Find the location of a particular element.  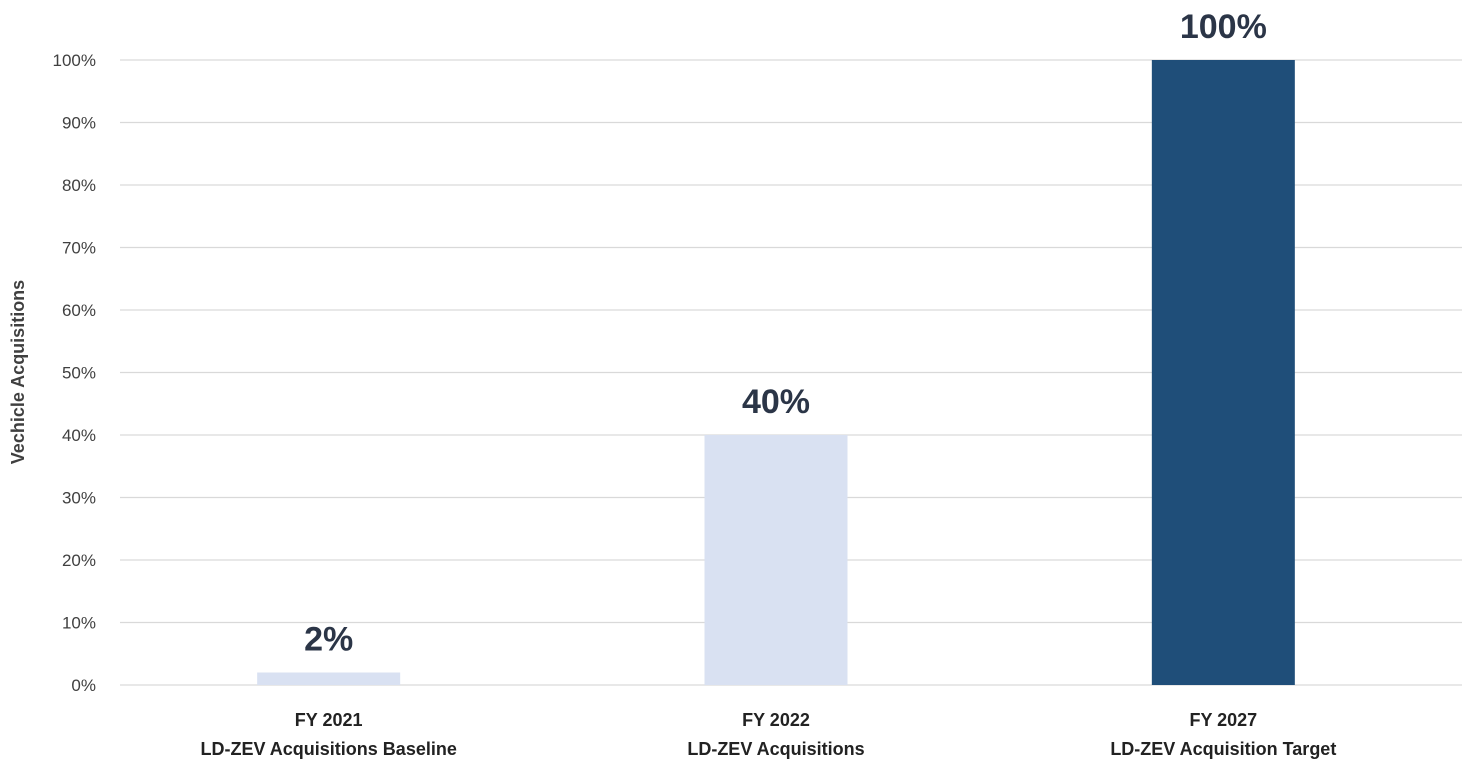

y-tick-label: 0% is located at coordinates (83, 685).